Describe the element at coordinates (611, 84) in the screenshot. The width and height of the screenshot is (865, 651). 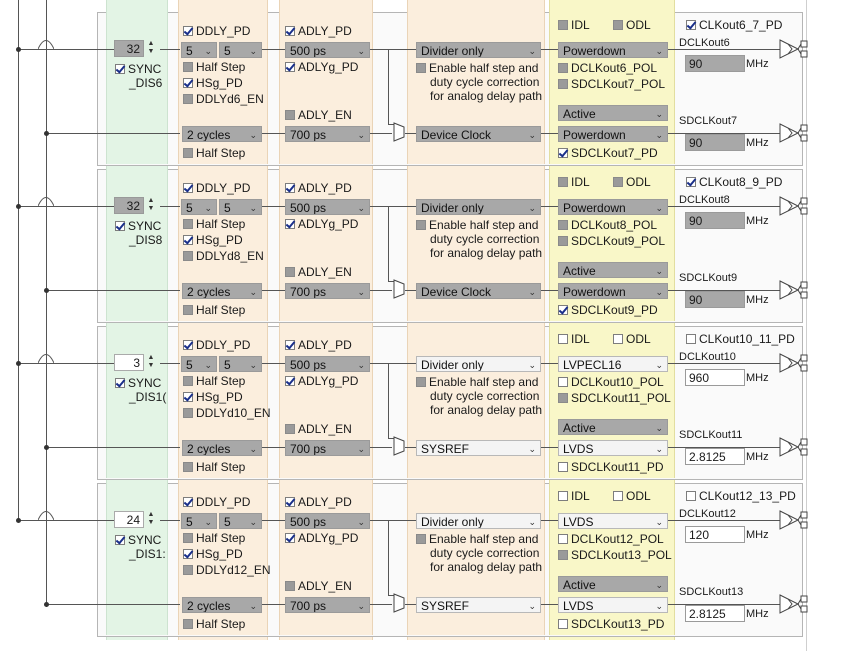
I see `sdclk-pol-checkbox: SDCLKout7_POL` at that location.